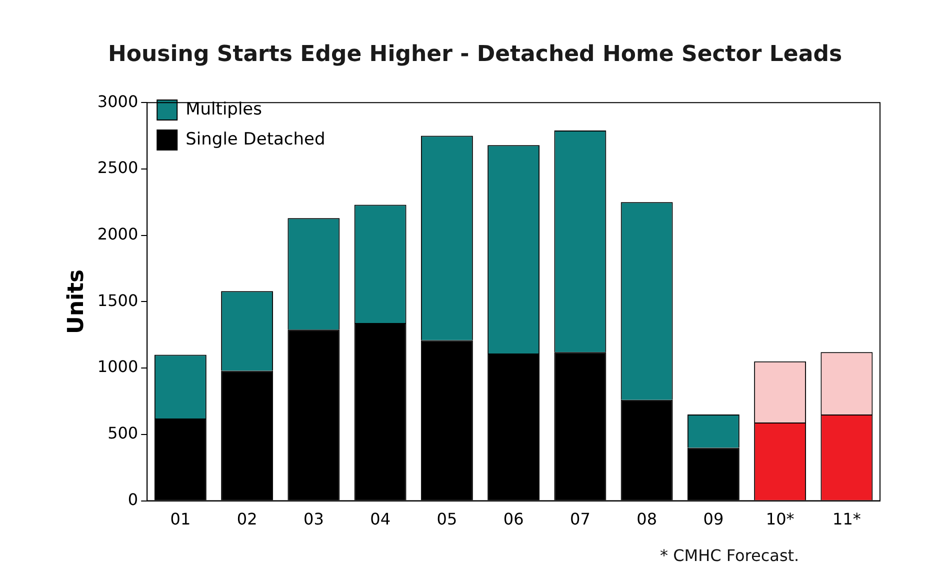 This screenshot has height=584, width=950. Describe the element at coordinates (580, 519) in the screenshot. I see `x-tick-label: 07` at that location.